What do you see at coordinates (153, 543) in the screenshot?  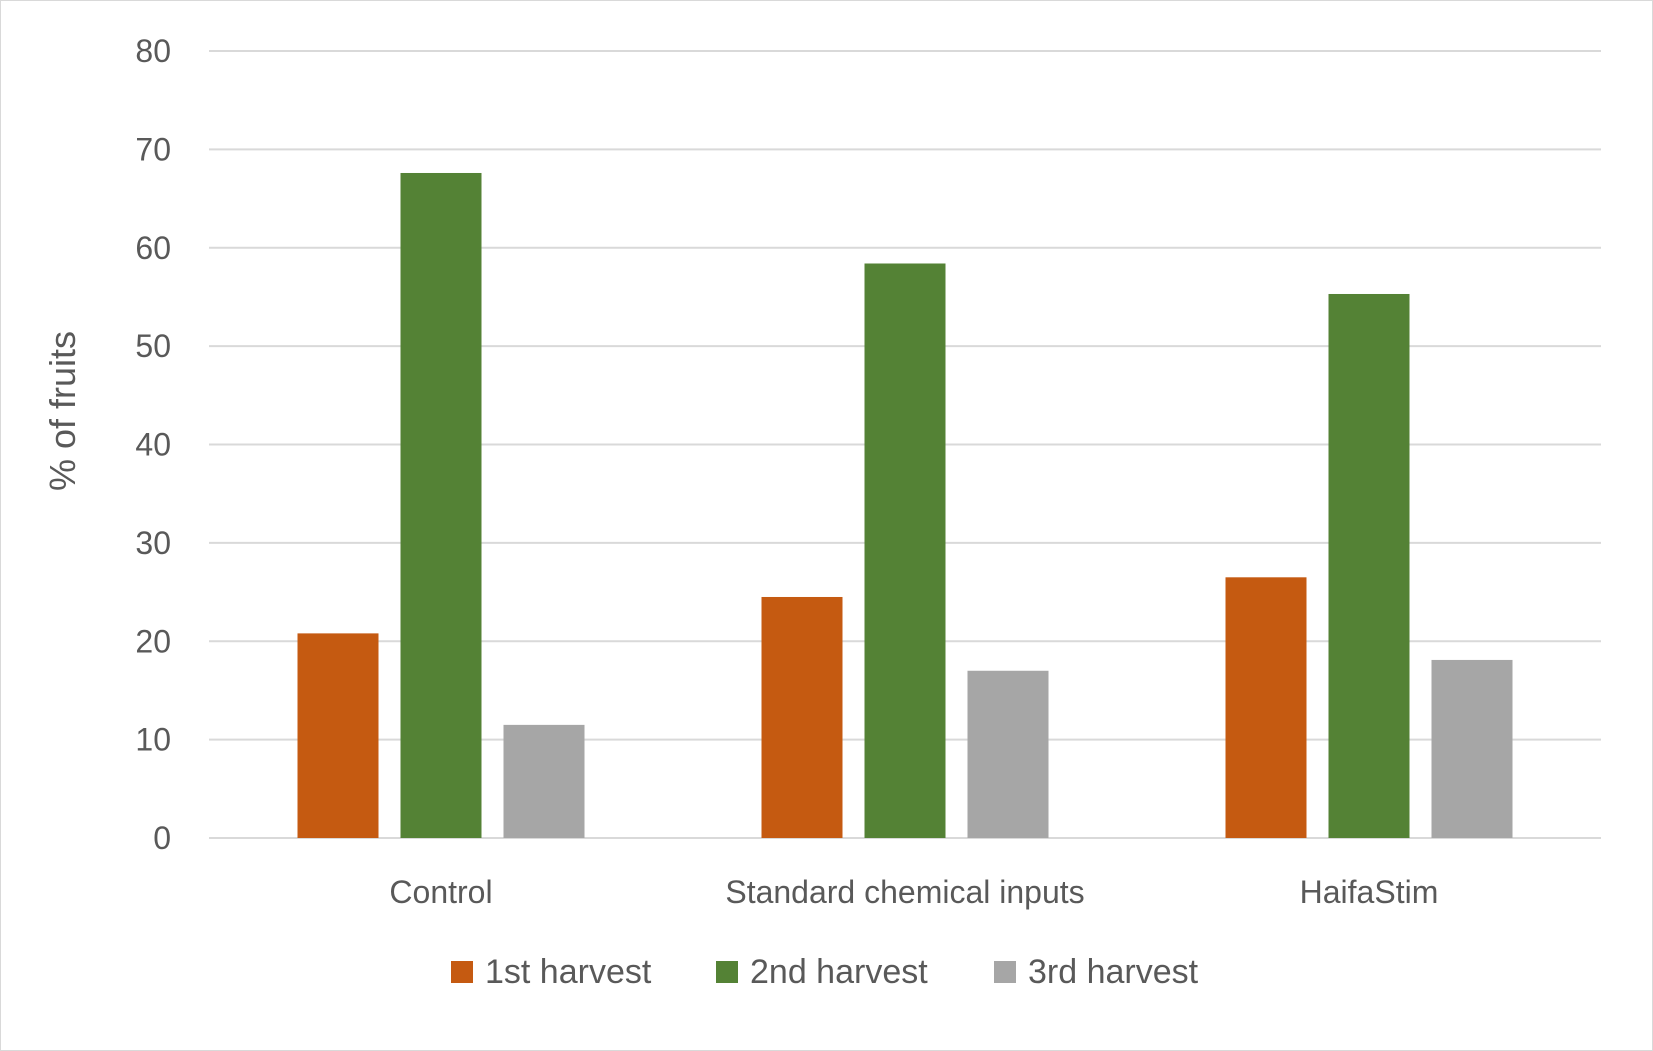 I see `y-tick-label: 30` at bounding box center [153, 543].